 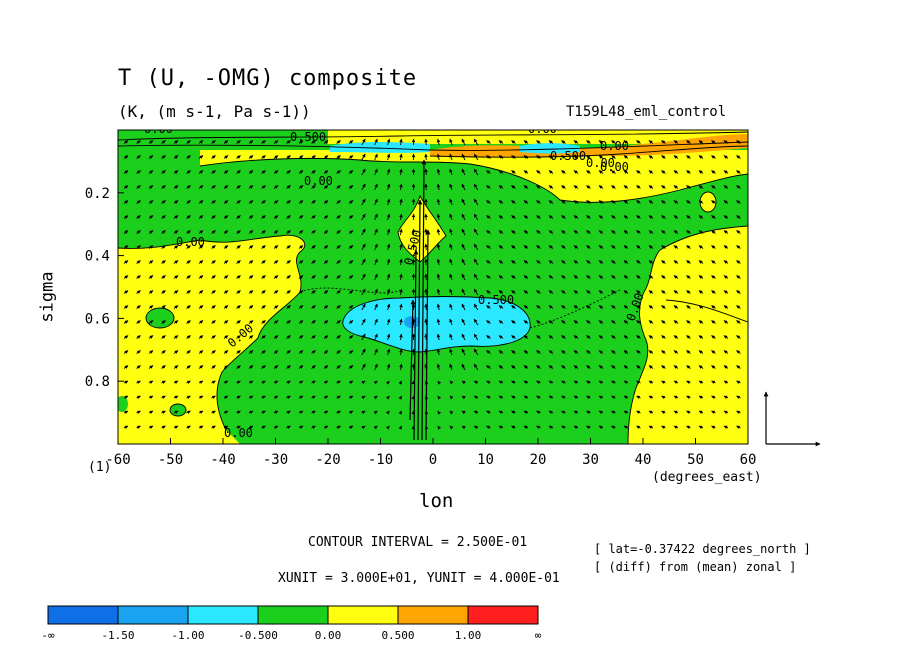 What do you see at coordinates (328, 635) in the screenshot?
I see `colorbar-label: 0.00` at bounding box center [328, 635].